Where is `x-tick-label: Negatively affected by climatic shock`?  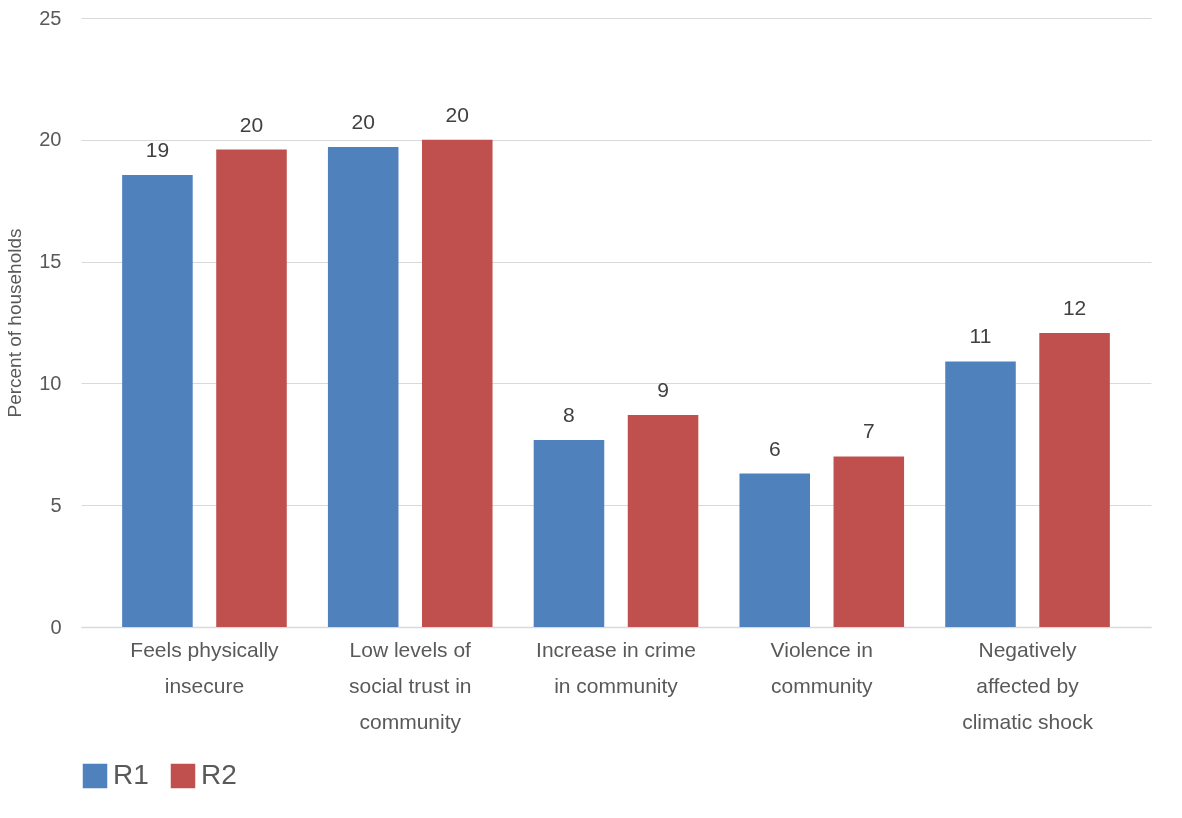 x-tick-label: Negatively affected by climatic shock is located at coordinates (1028, 685).